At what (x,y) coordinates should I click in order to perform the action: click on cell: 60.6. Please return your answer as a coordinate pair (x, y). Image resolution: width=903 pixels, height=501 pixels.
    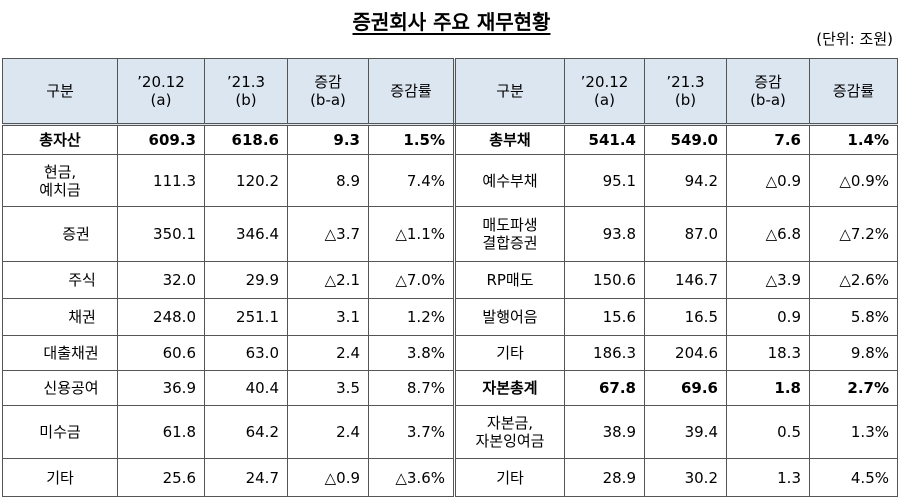
    Looking at the image, I should click on (161, 353).